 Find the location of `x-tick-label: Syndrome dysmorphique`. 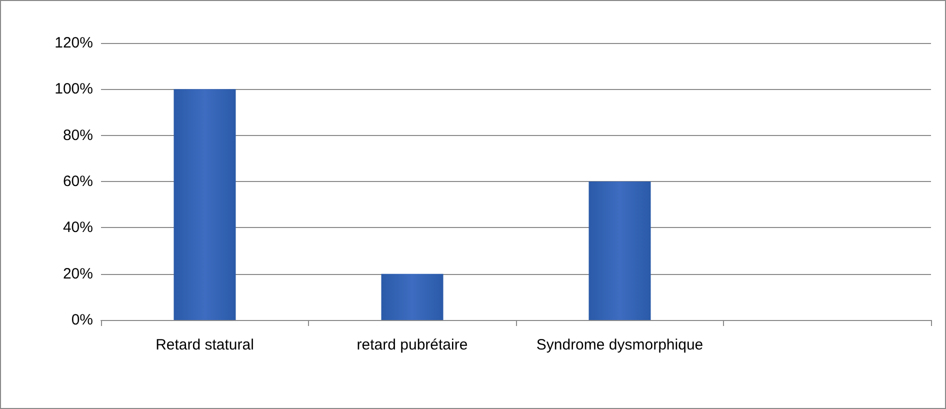

x-tick-label: Syndrome dysmorphique is located at coordinates (620, 345).